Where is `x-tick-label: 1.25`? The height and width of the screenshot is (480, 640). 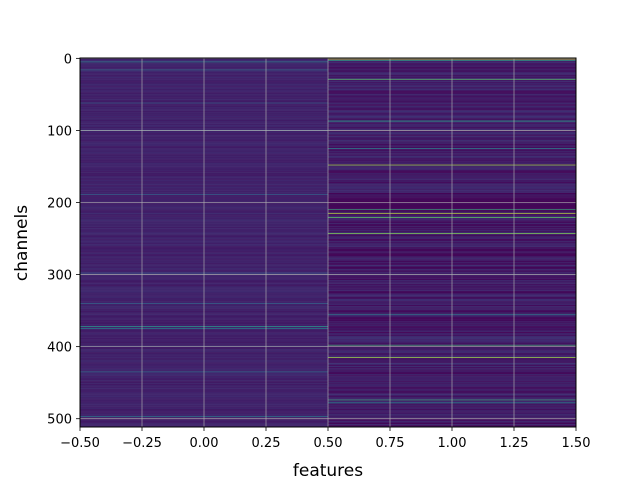 x-tick-label: 1.25 is located at coordinates (514, 443).